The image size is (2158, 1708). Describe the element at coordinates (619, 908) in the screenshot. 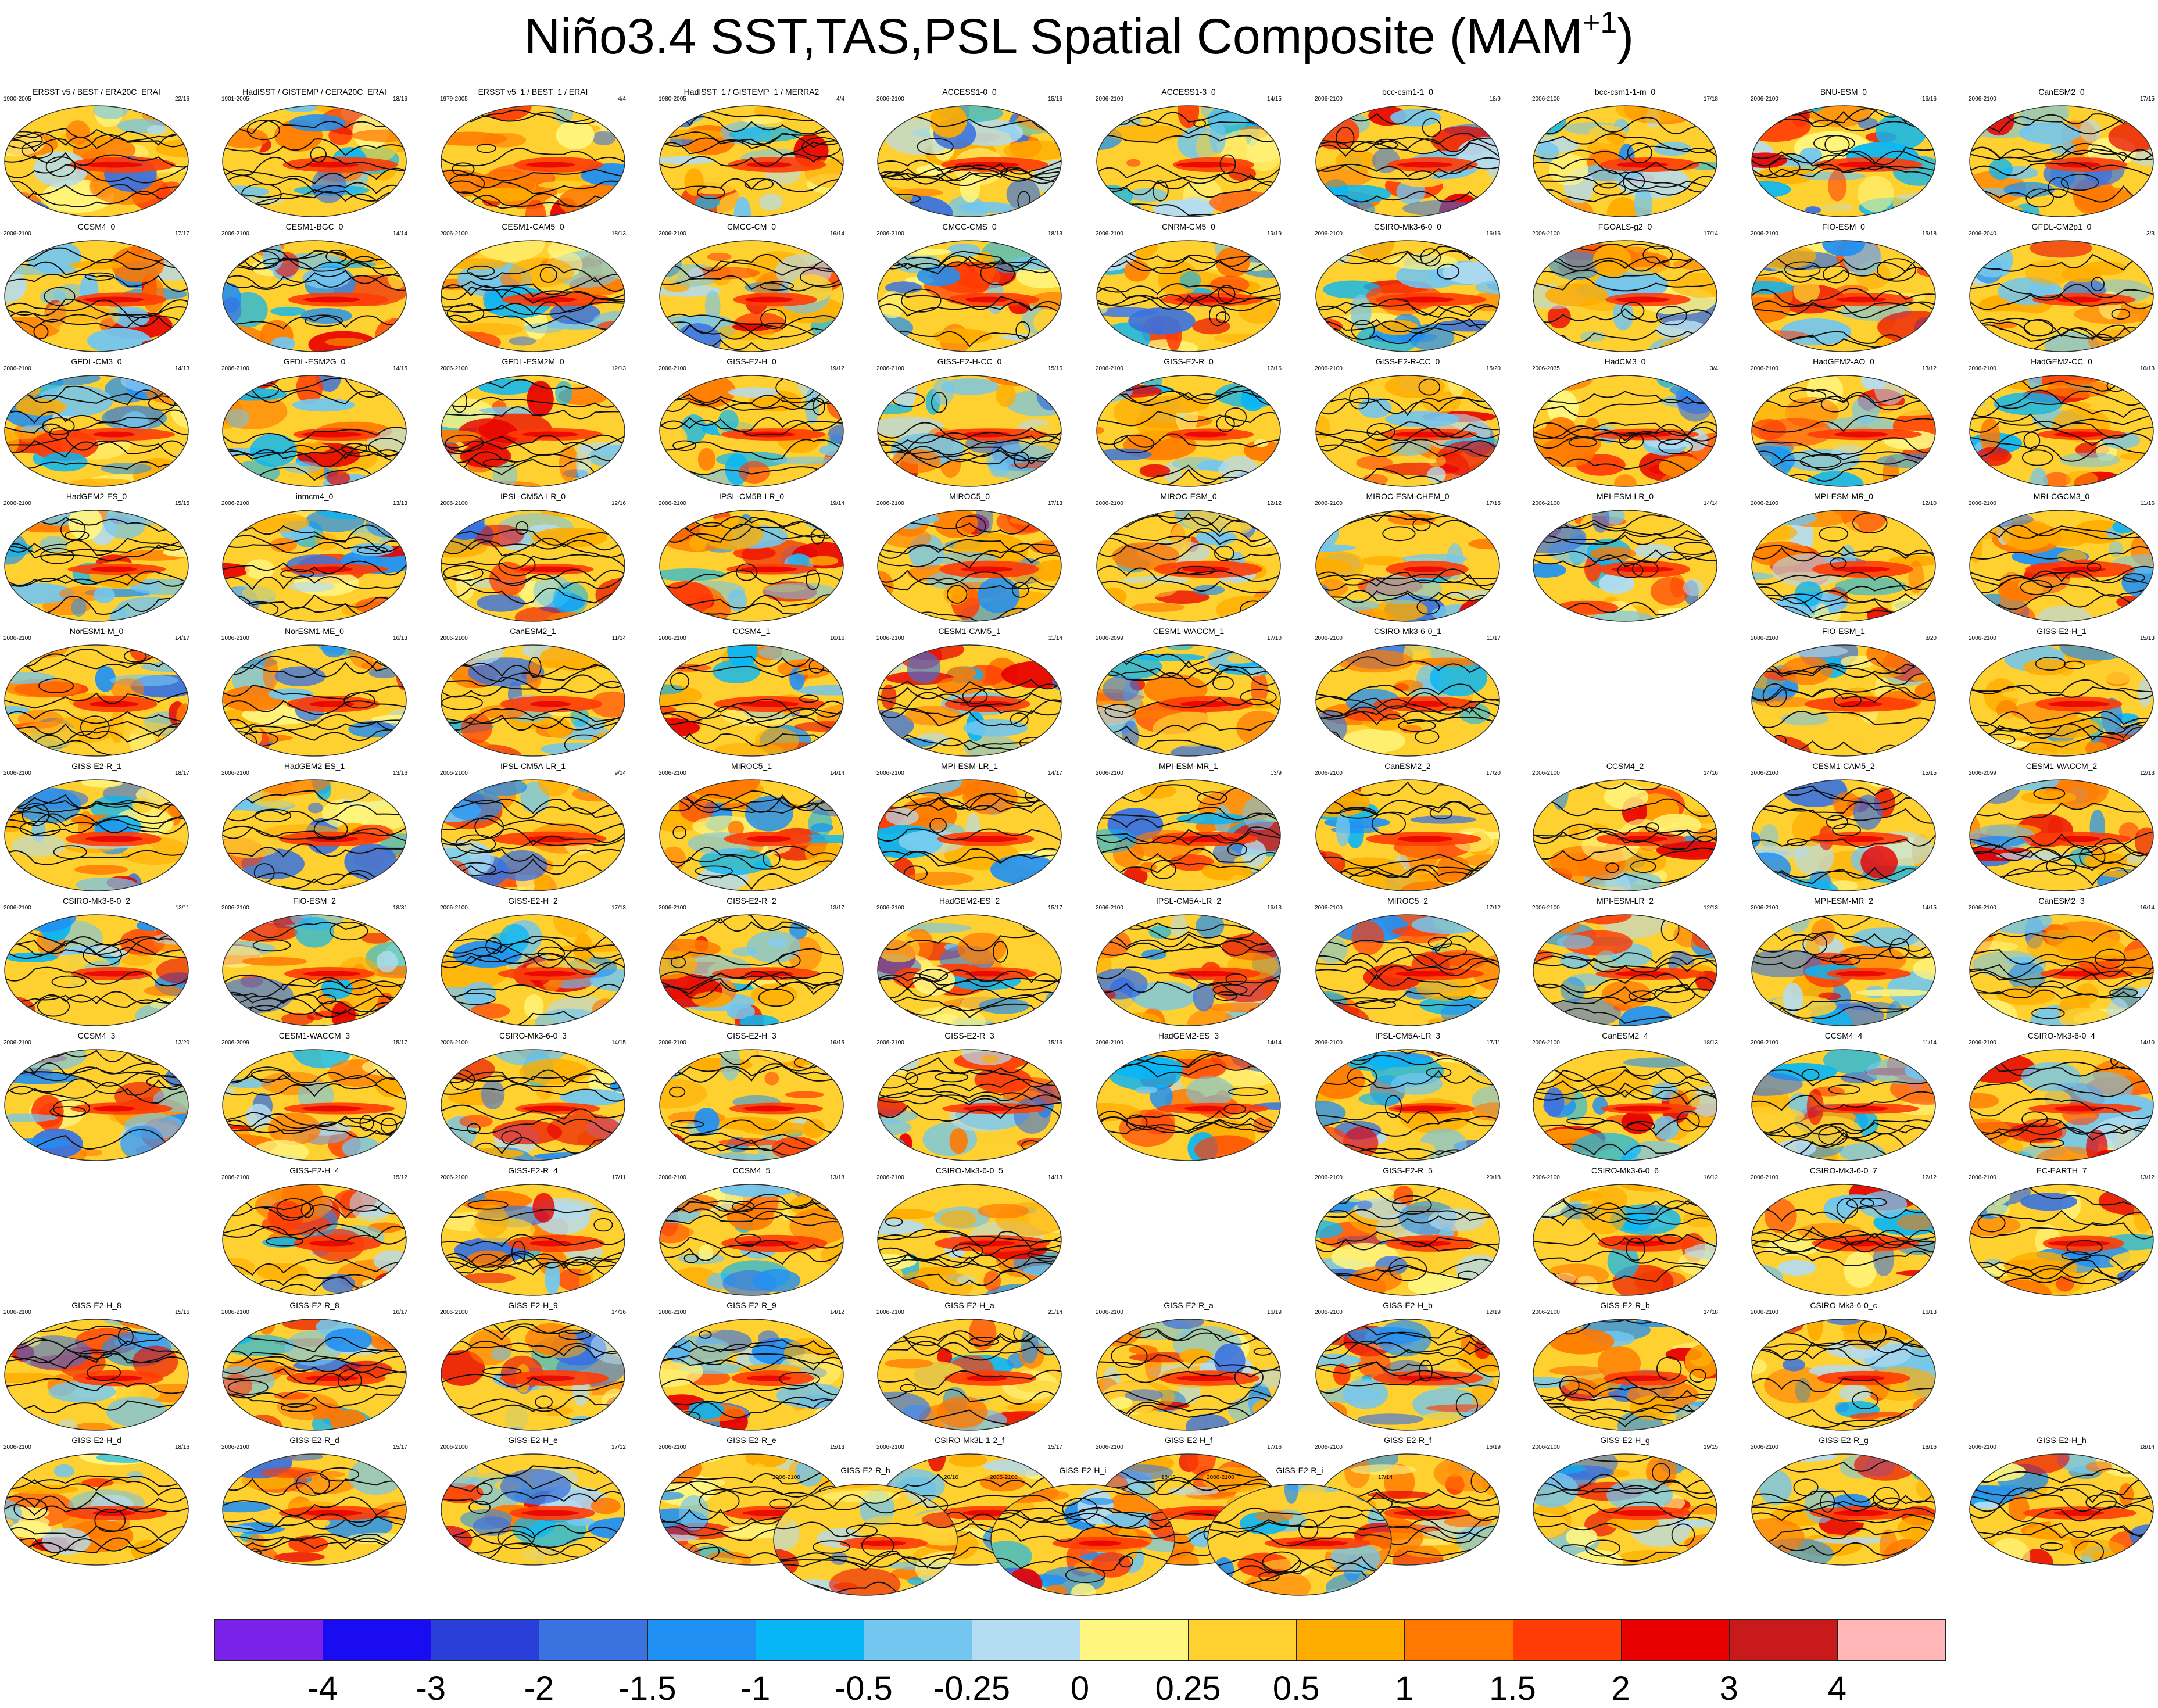

I see `panel-count: 17/13` at that location.